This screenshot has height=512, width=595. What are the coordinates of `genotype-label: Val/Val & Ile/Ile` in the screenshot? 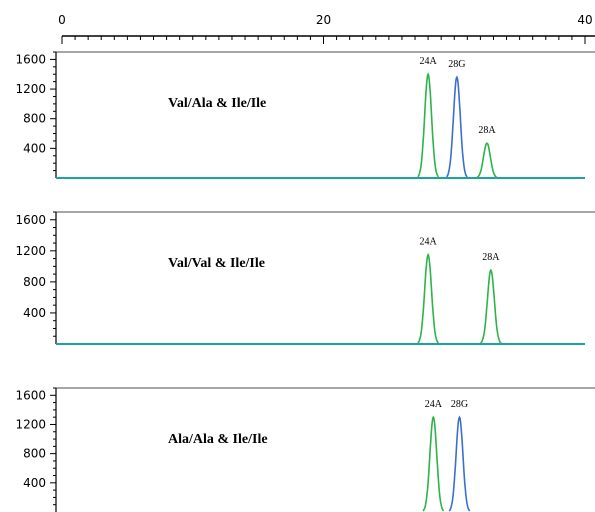 It's located at (216, 263).